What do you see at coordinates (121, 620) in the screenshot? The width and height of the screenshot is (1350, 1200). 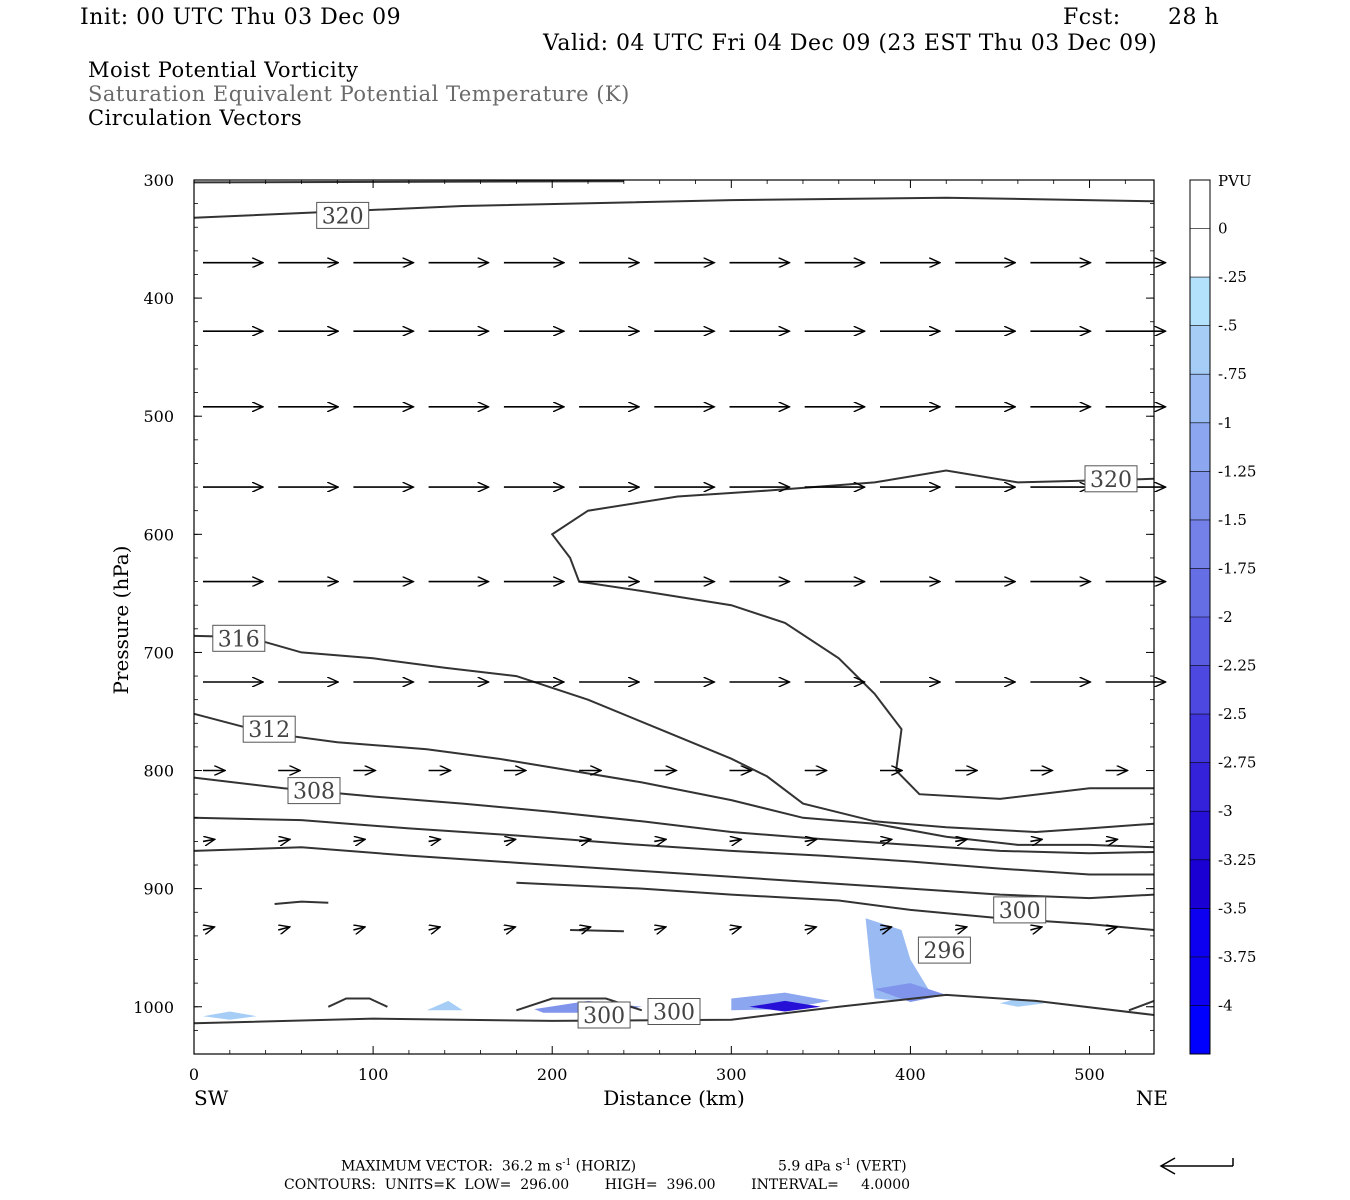 I see `y-axis-title: Pressure (hPa)` at bounding box center [121, 620].